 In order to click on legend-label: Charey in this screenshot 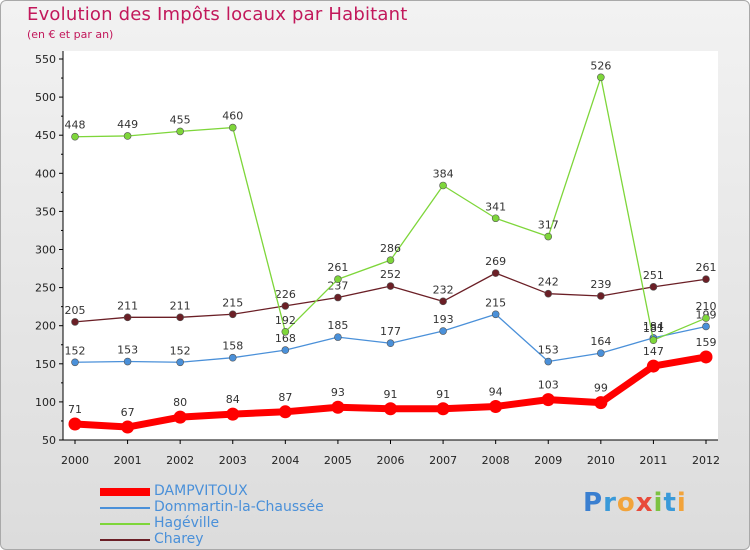, I will do `click(179, 539)`.